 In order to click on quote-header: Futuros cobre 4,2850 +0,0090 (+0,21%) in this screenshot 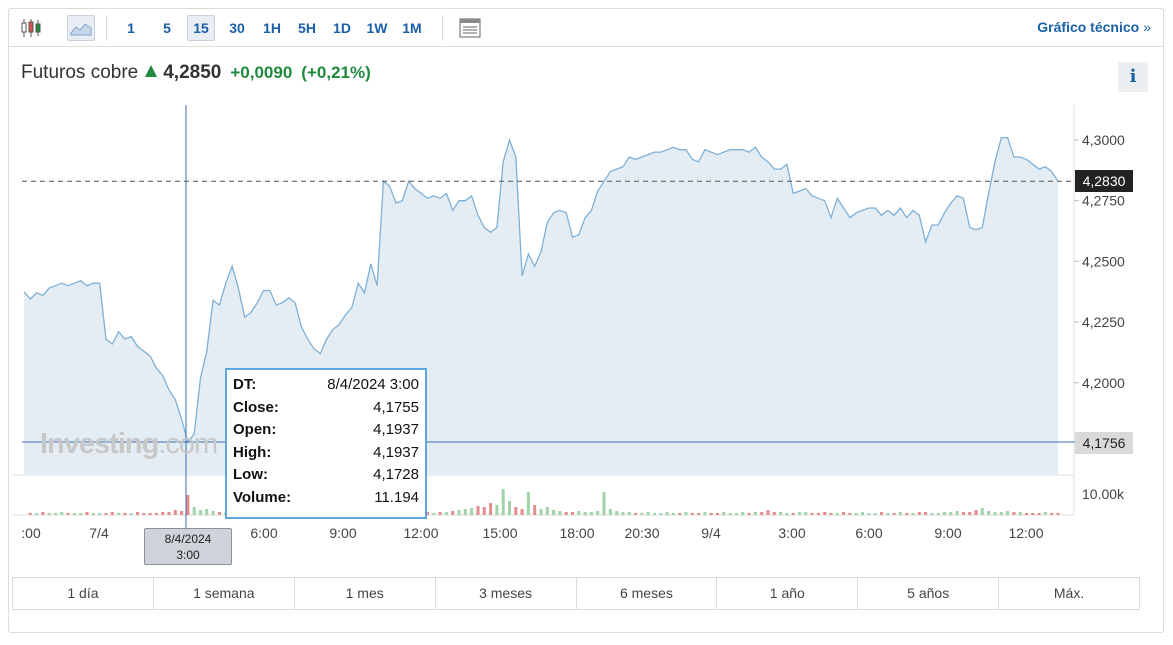, I will do `click(196, 74)`.